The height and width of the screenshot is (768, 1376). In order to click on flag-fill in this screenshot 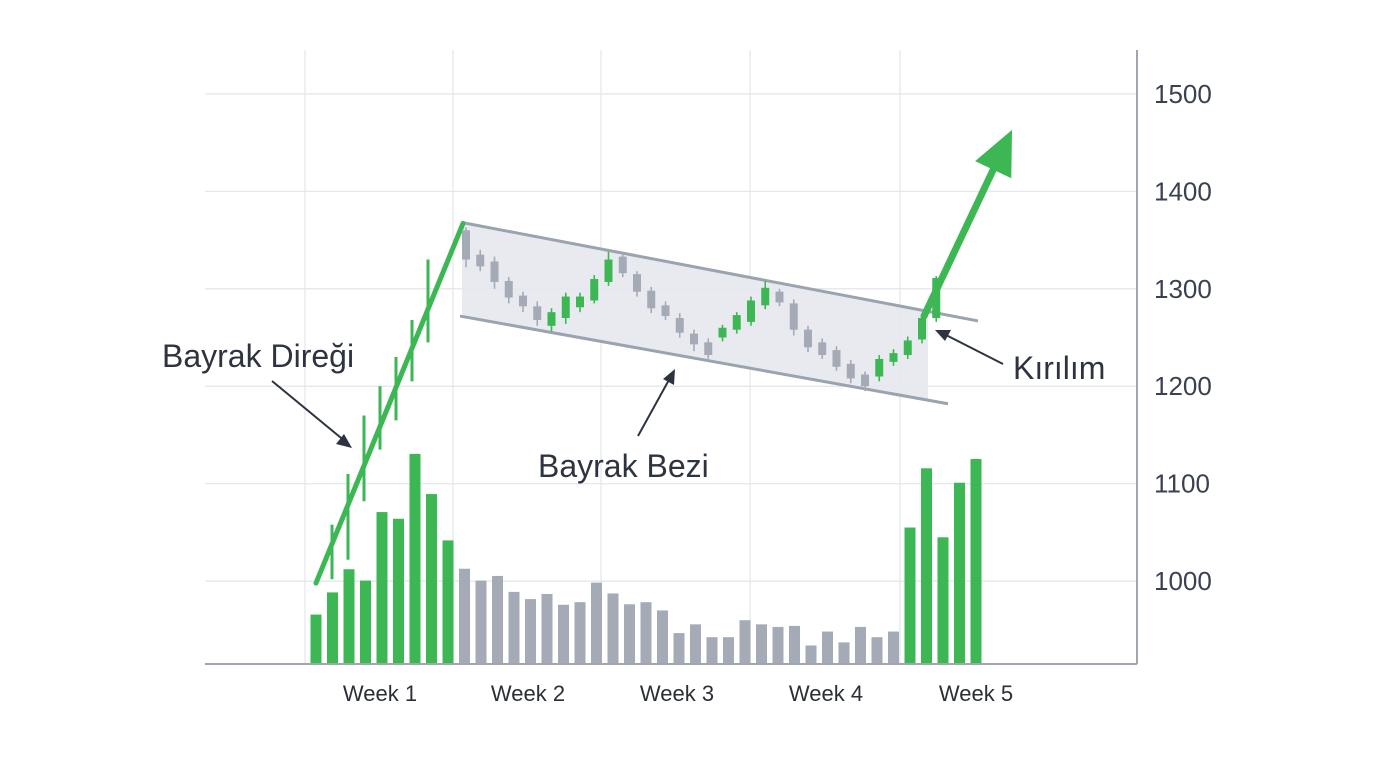, I will do `click(695, 311)`.